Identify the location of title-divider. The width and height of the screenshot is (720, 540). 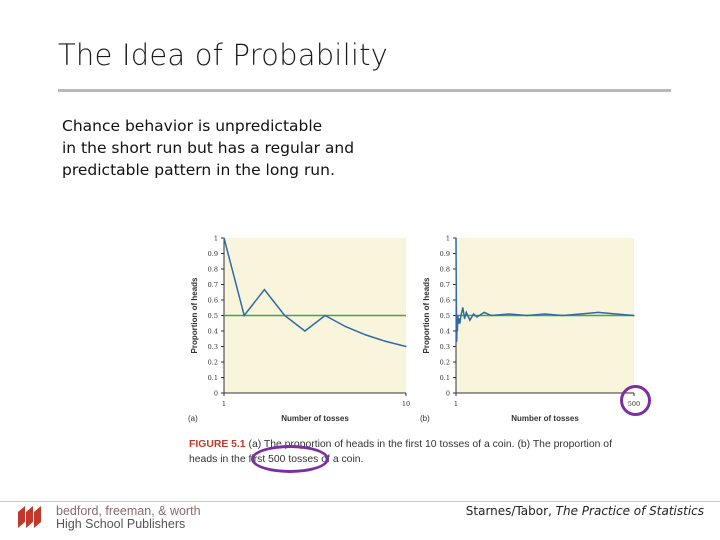
(364, 90).